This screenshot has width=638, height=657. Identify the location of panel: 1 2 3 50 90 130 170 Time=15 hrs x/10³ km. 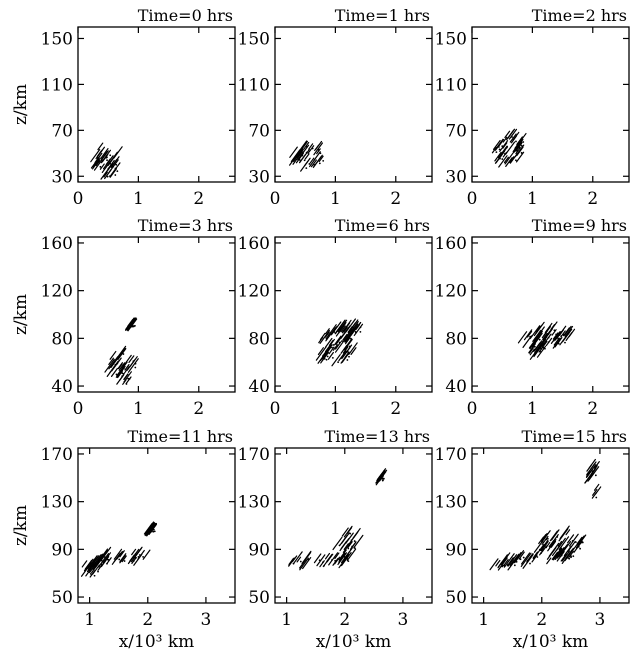
(532, 539).